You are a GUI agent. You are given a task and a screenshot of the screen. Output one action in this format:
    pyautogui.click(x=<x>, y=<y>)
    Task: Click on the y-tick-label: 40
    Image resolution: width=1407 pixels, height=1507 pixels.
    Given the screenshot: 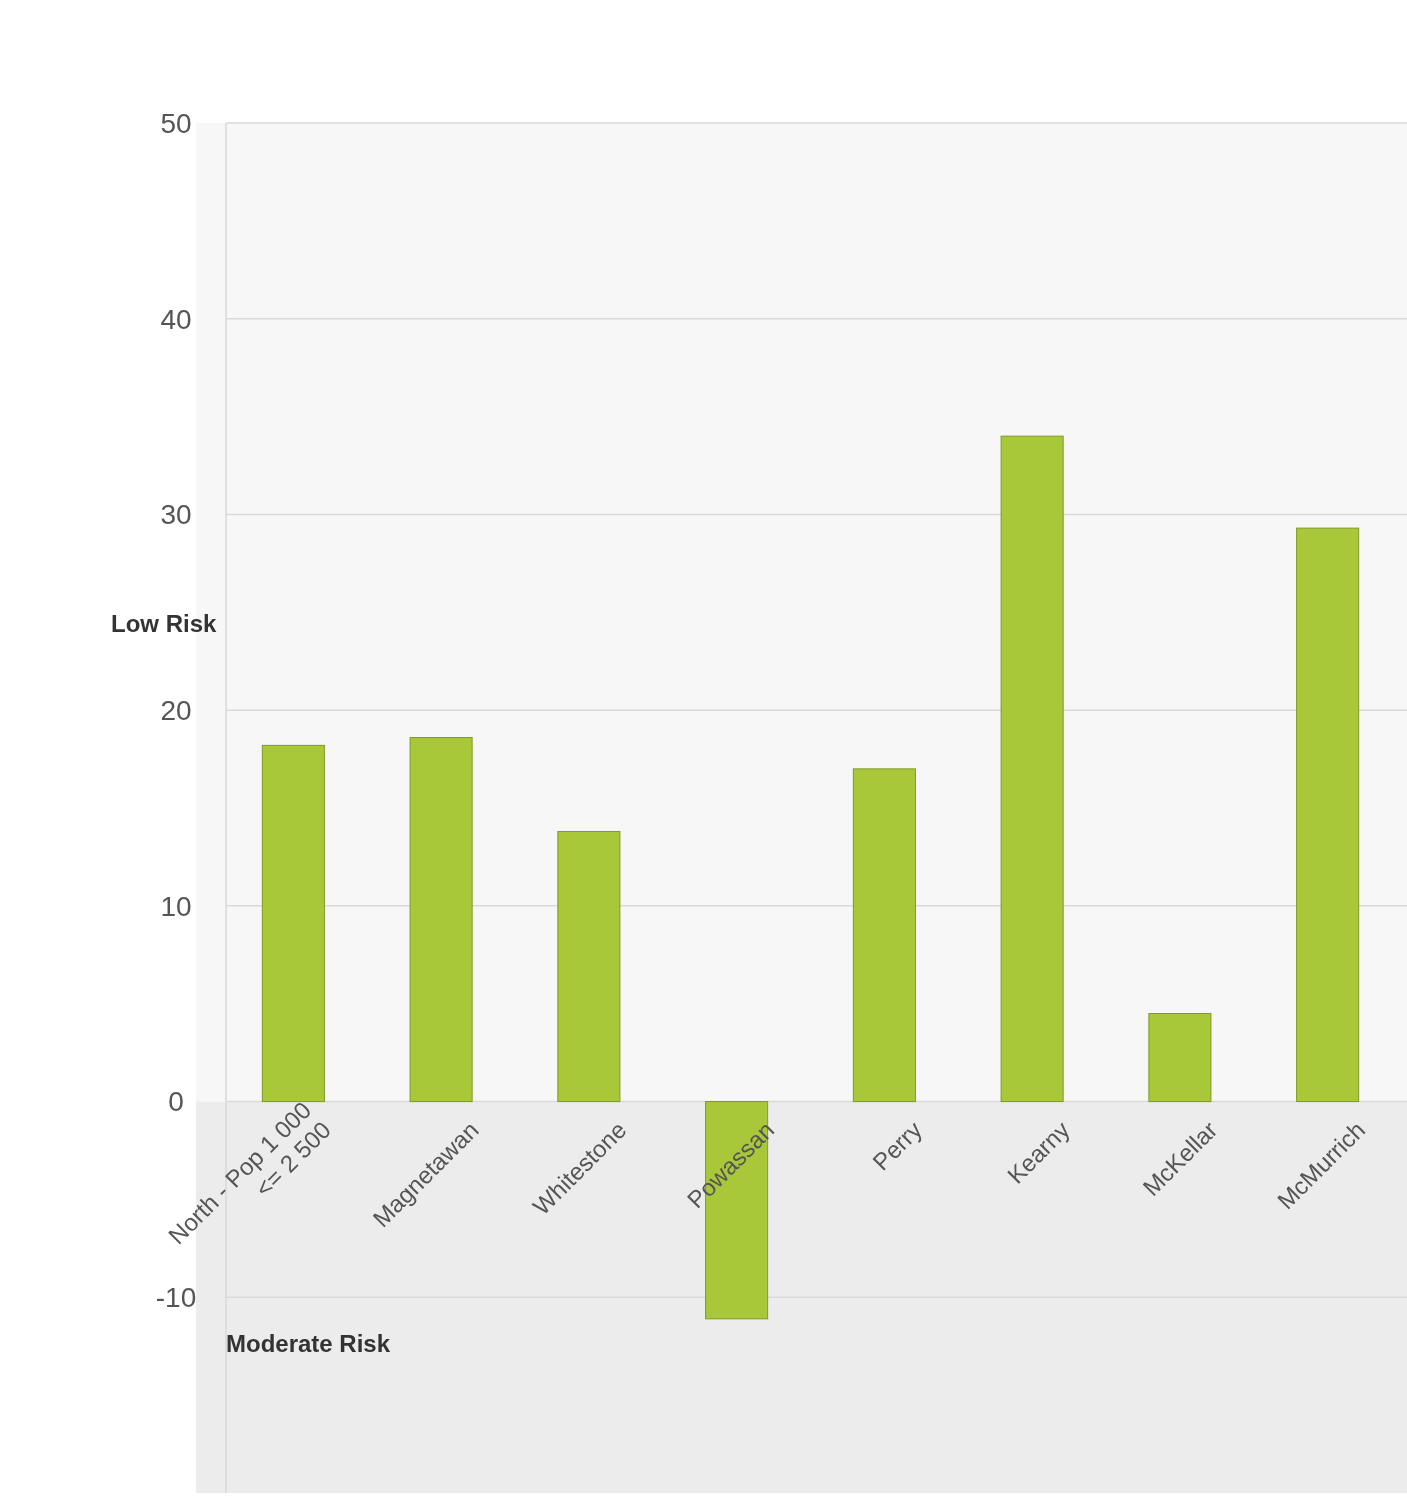 What is the action you would take?
    pyautogui.click(x=176, y=319)
    